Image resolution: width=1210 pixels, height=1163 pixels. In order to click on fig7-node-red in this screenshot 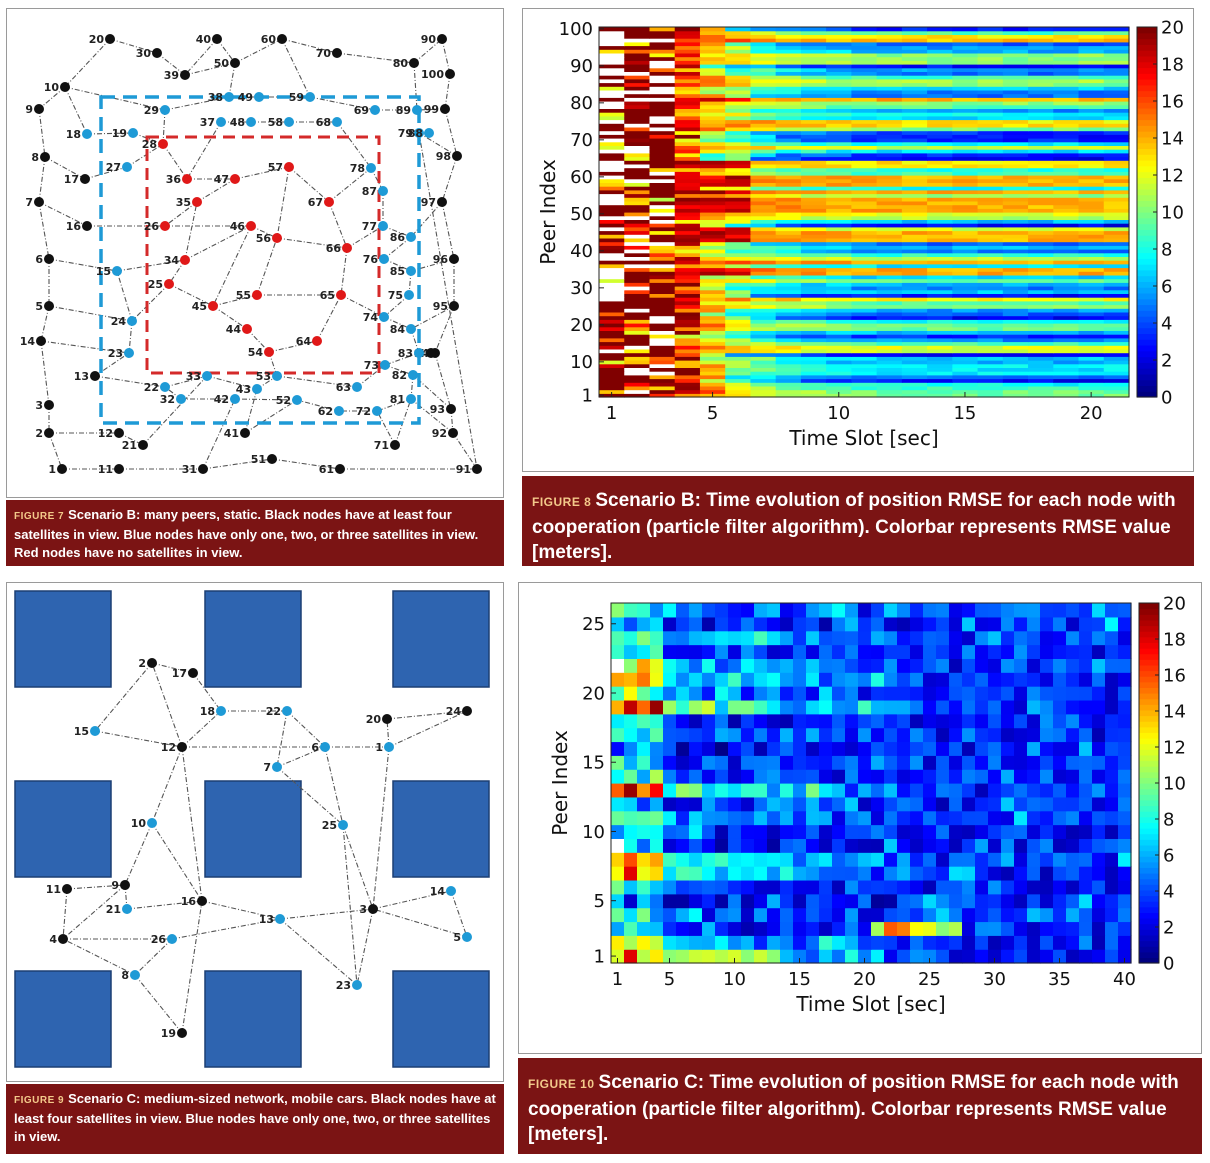, I will do `click(277, 238)`.